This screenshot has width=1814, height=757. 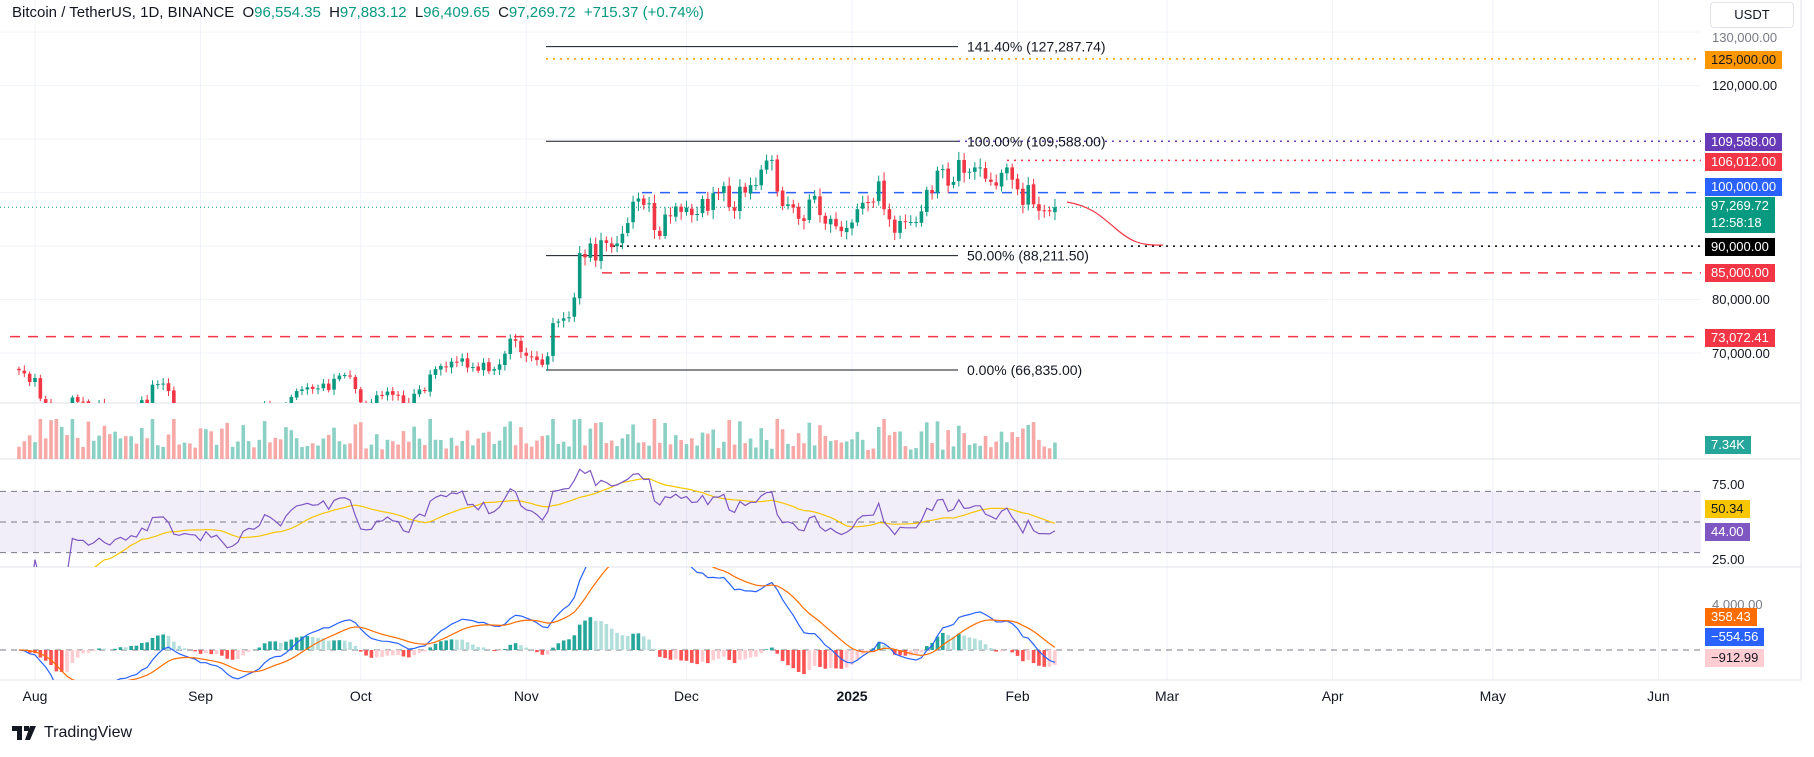 What do you see at coordinates (1744, 162) in the screenshot?
I see `badge-106012: 106,012.00` at bounding box center [1744, 162].